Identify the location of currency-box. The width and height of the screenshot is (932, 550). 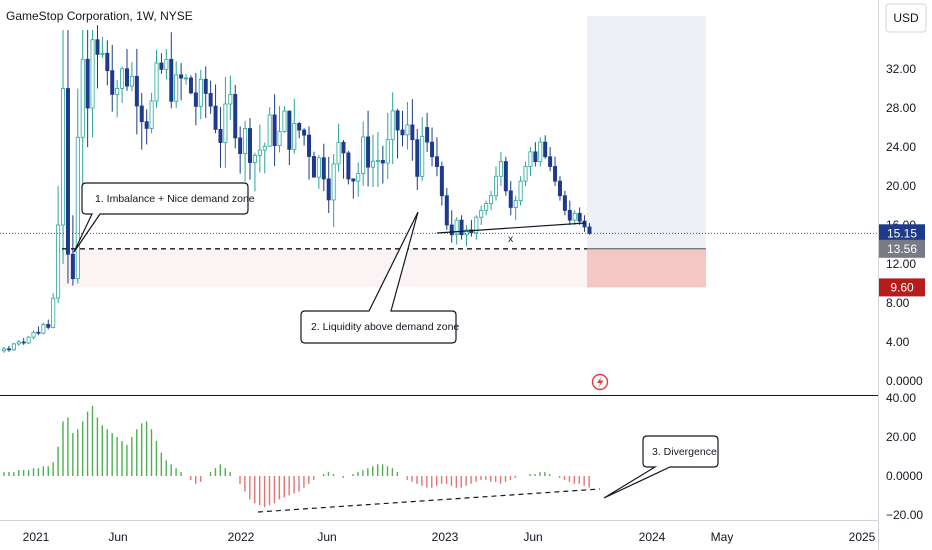
(906, 18).